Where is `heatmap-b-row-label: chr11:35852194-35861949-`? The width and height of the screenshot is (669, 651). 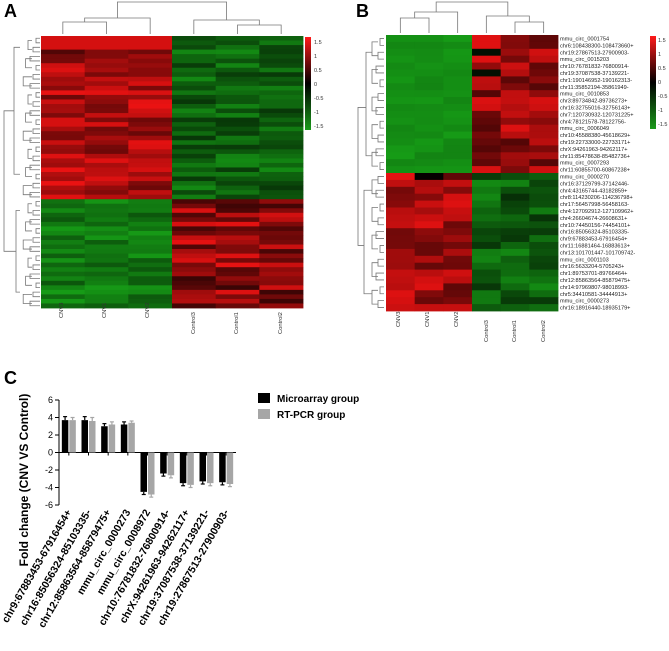
heatmap-b-row-label: chr11:35852194-35861949- is located at coordinates (594, 88).